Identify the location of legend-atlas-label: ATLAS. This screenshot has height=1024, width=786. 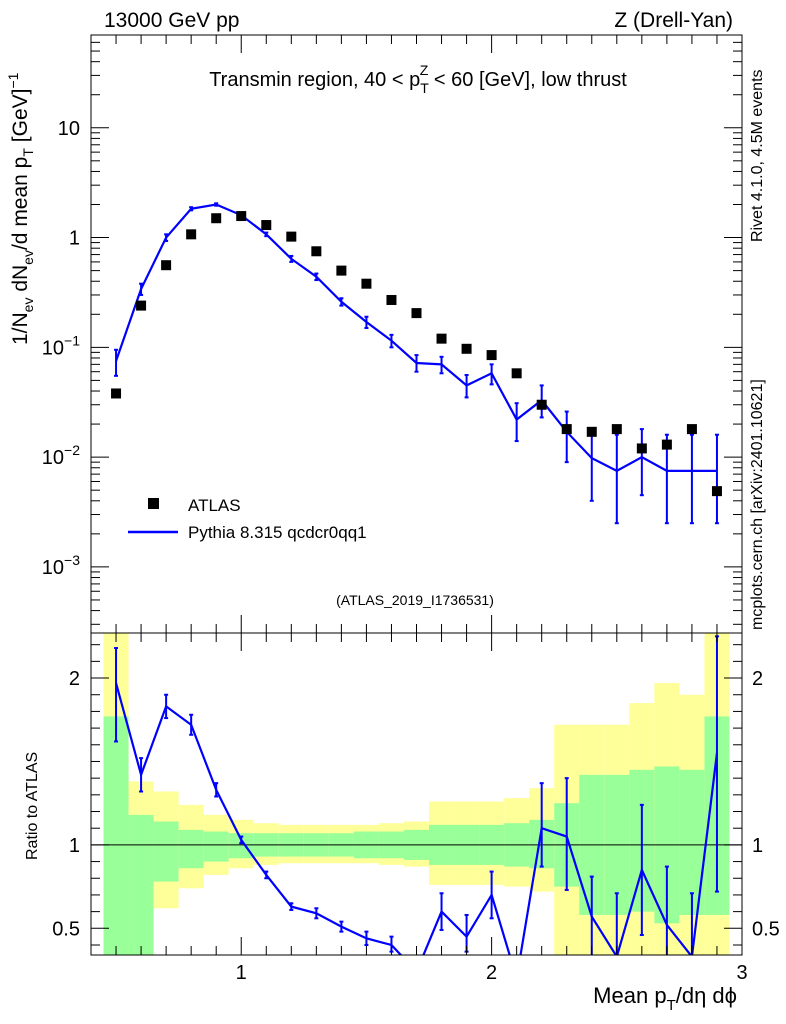
(214, 505).